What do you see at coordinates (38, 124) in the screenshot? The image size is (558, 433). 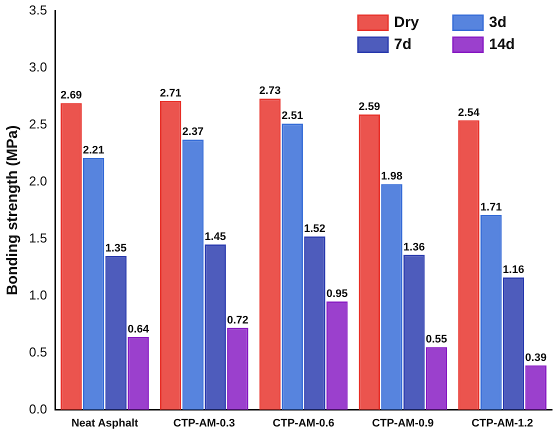 I see `y-tick-label: 2.5` at bounding box center [38, 124].